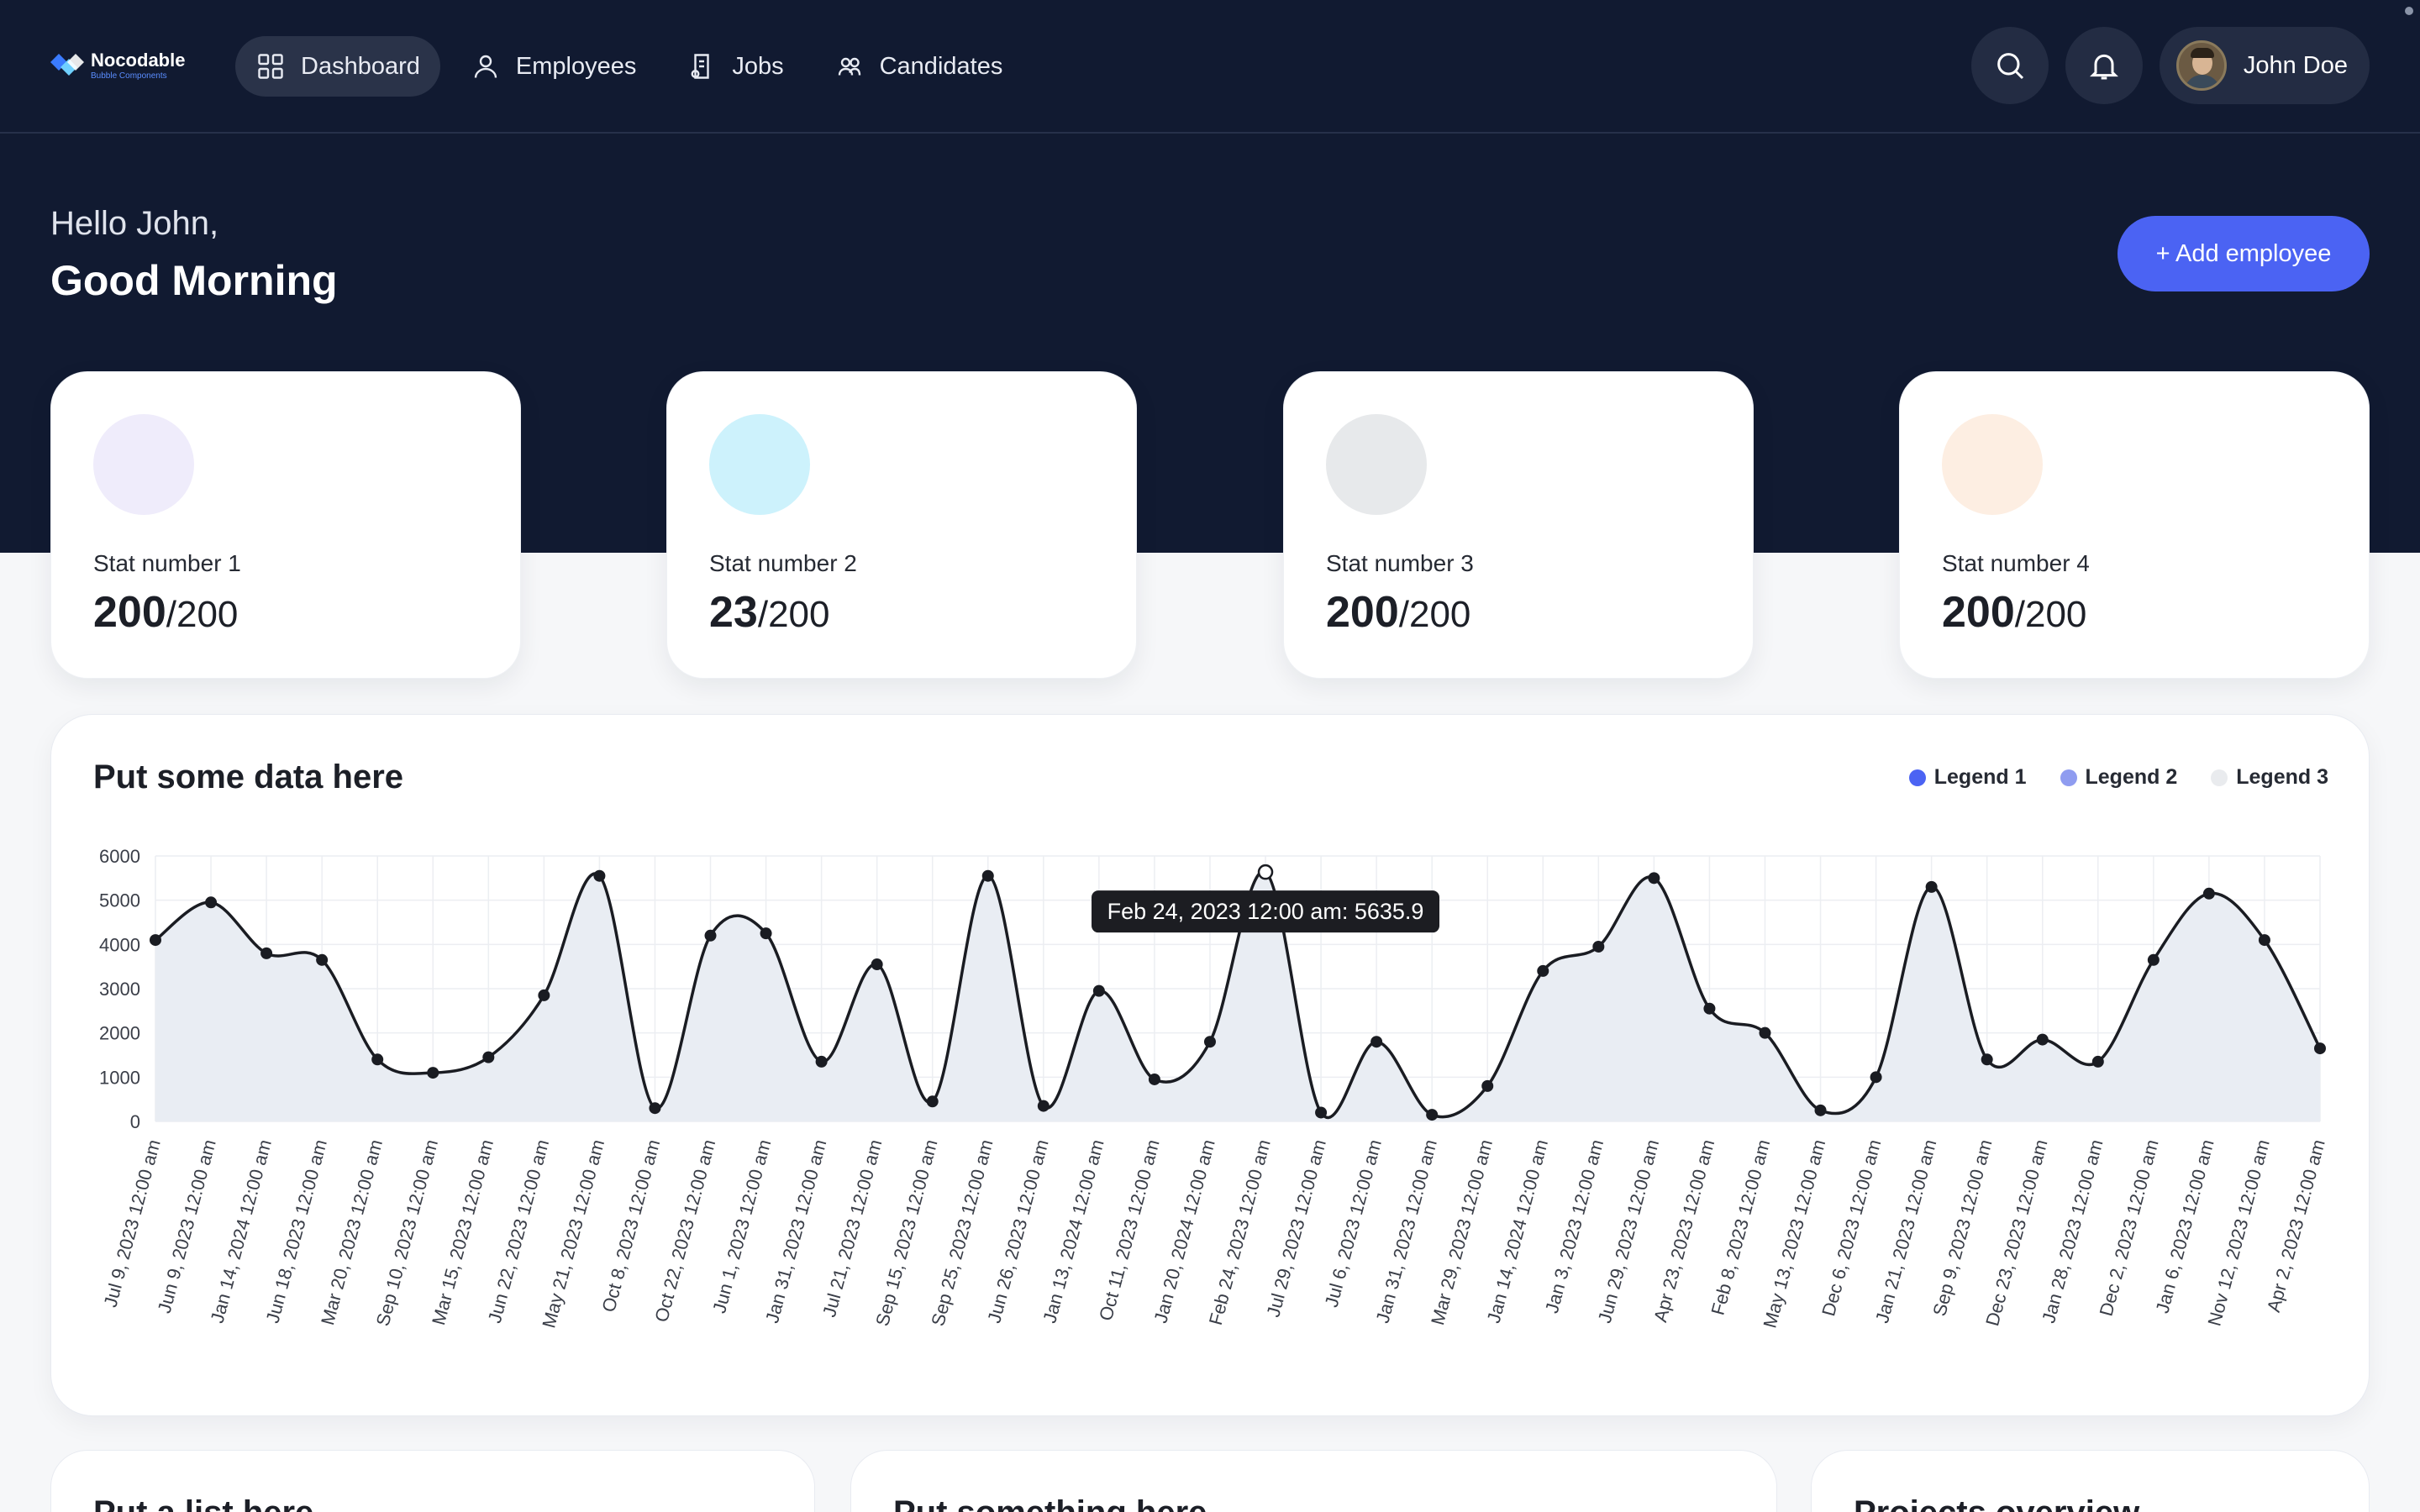 This screenshot has width=2420, height=1512. Describe the element at coordinates (1314, 1481) in the screenshot. I see `something-card: Put something here` at that location.